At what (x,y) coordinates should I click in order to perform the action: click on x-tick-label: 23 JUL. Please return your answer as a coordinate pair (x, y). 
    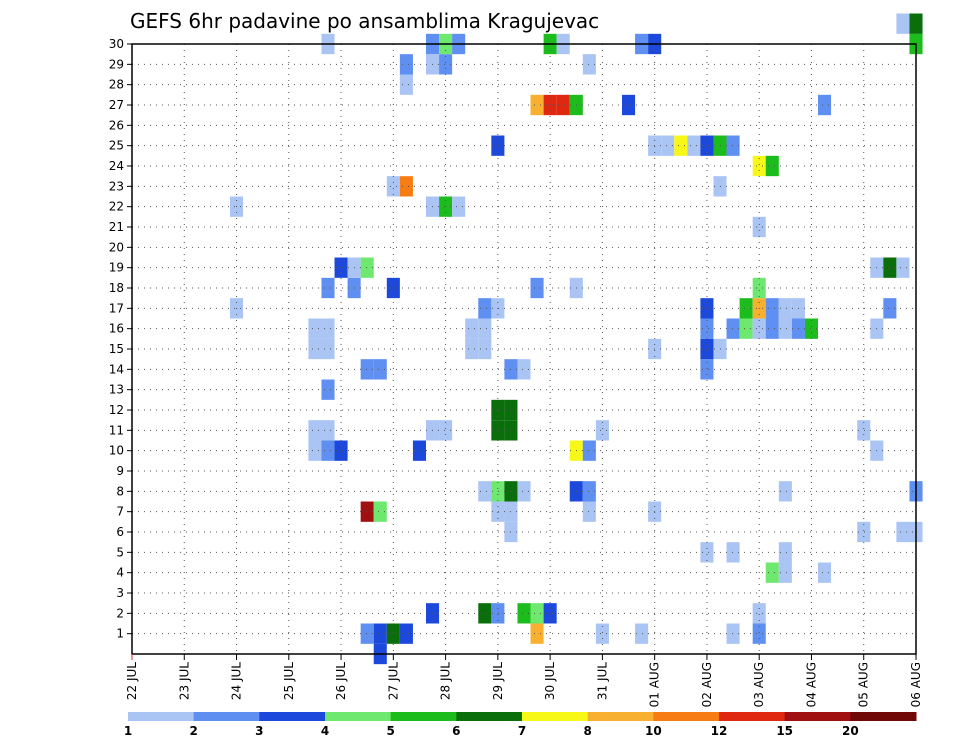
    Looking at the image, I should click on (184, 681).